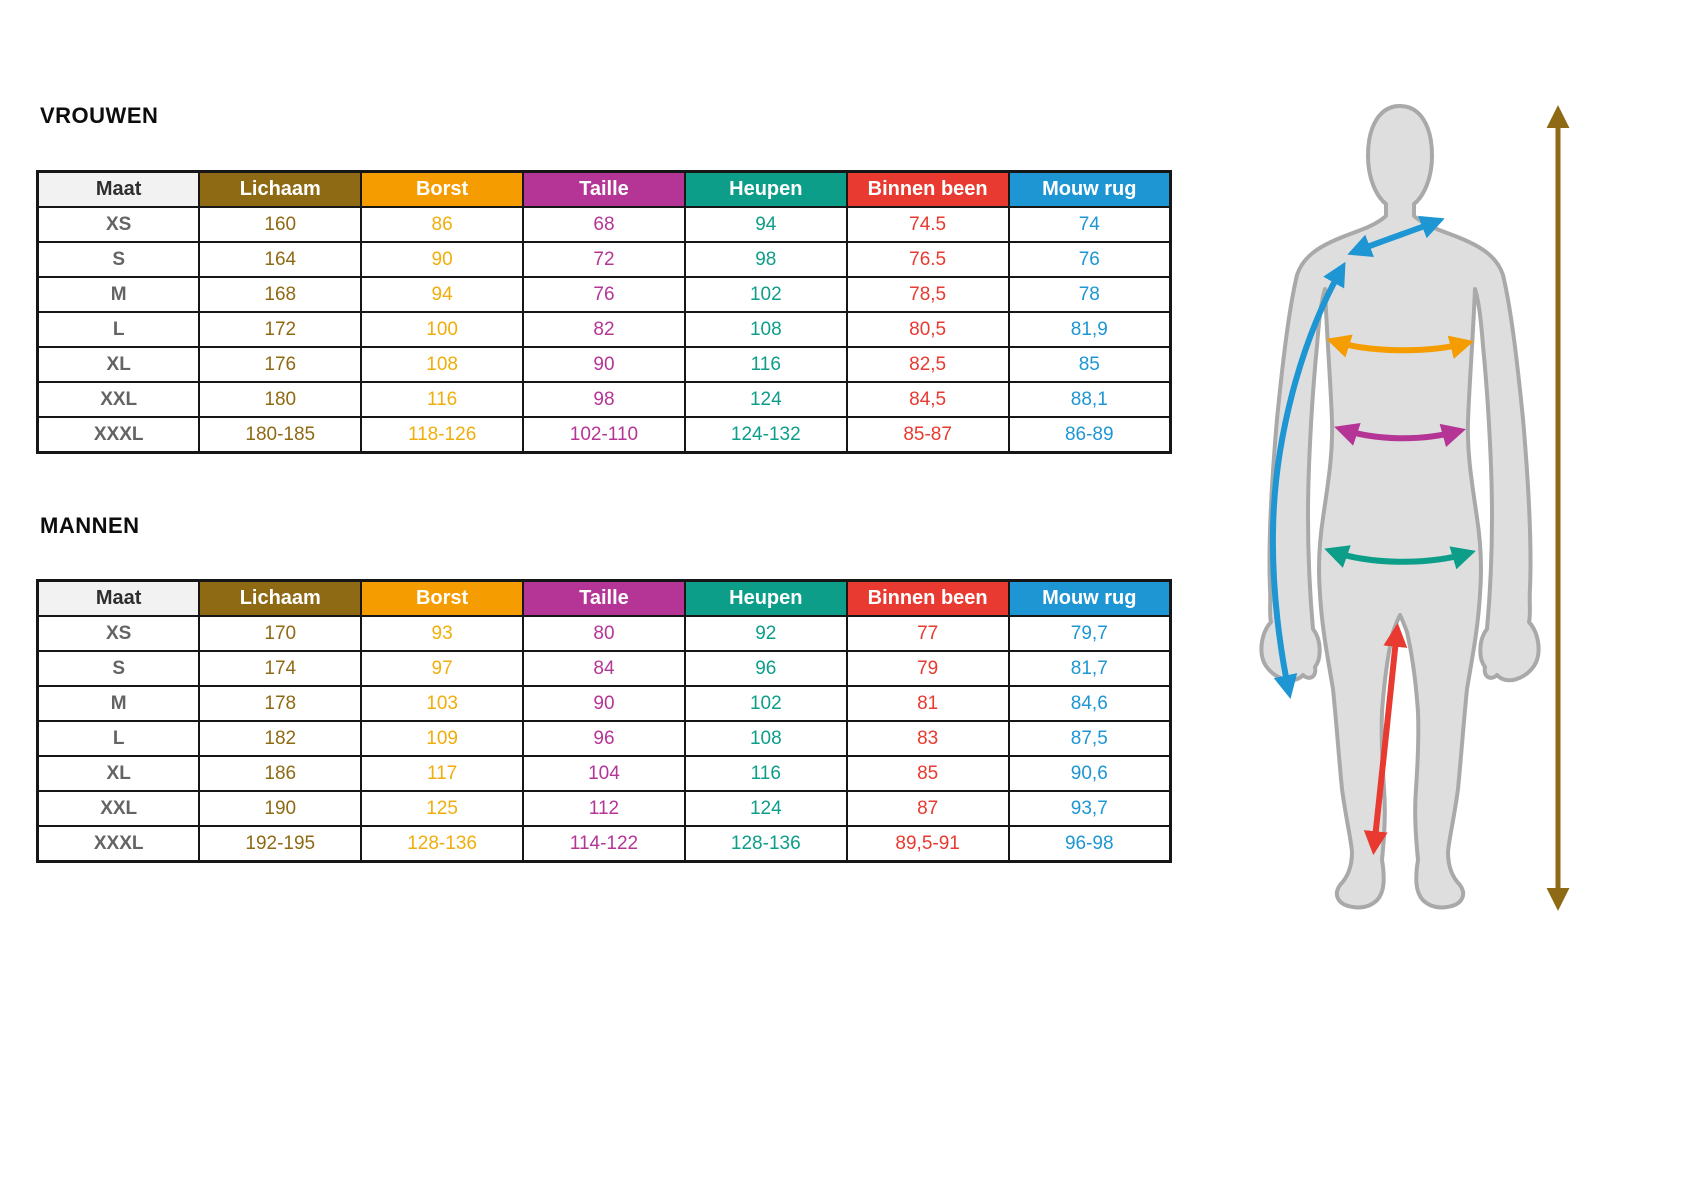 The width and height of the screenshot is (1683, 1190). I want to click on binnen_been-cell: 83, so click(927, 738).